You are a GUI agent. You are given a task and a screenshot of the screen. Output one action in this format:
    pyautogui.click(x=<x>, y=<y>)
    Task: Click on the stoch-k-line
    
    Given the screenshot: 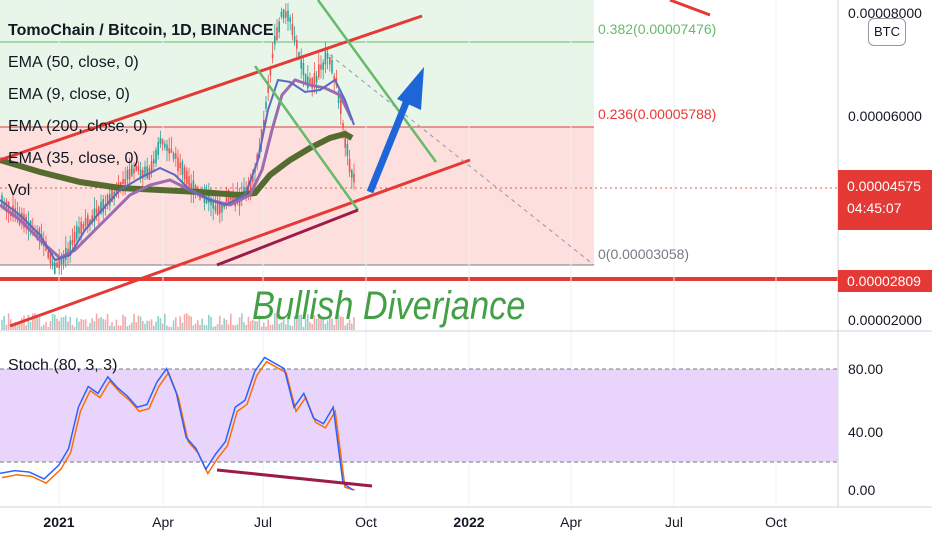 What is the action you would take?
    pyautogui.click(x=177, y=423)
    